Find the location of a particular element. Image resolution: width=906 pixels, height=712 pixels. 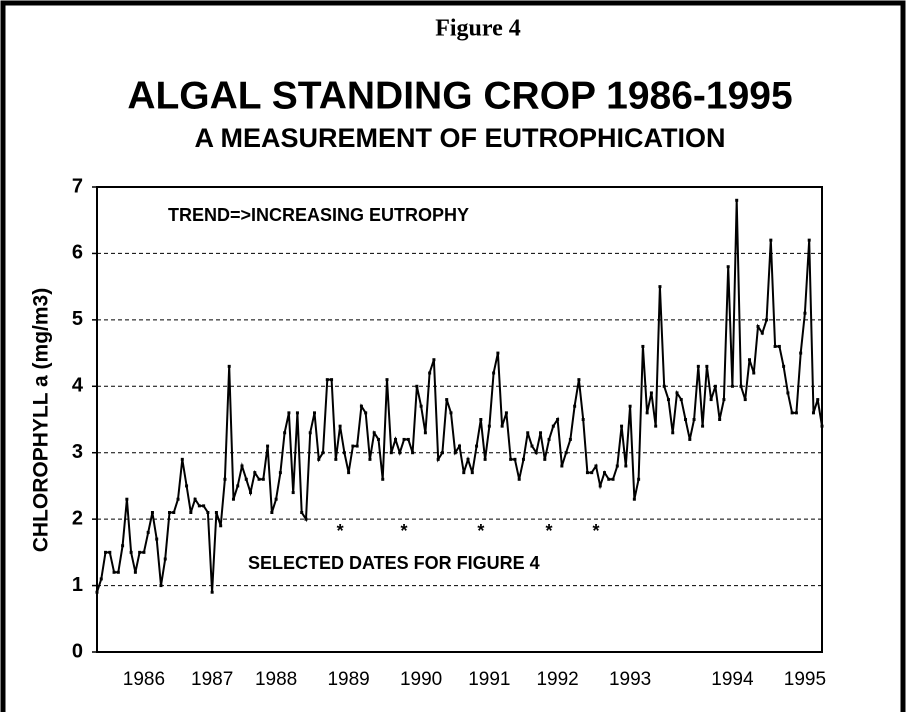

y-tick-label: 7 is located at coordinates (77, 186).